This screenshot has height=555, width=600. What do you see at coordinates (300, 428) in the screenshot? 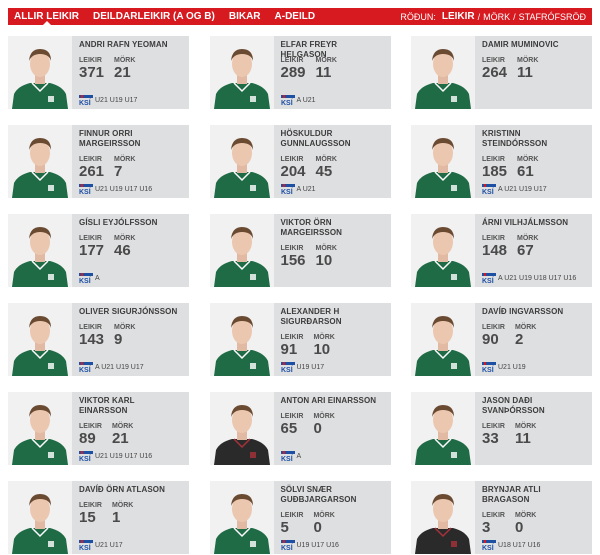
I see `player-card: ANTON ARI EINARSSON LEIKIR 65 MÖRK 0 KSÍ A` at bounding box center [300, 428].